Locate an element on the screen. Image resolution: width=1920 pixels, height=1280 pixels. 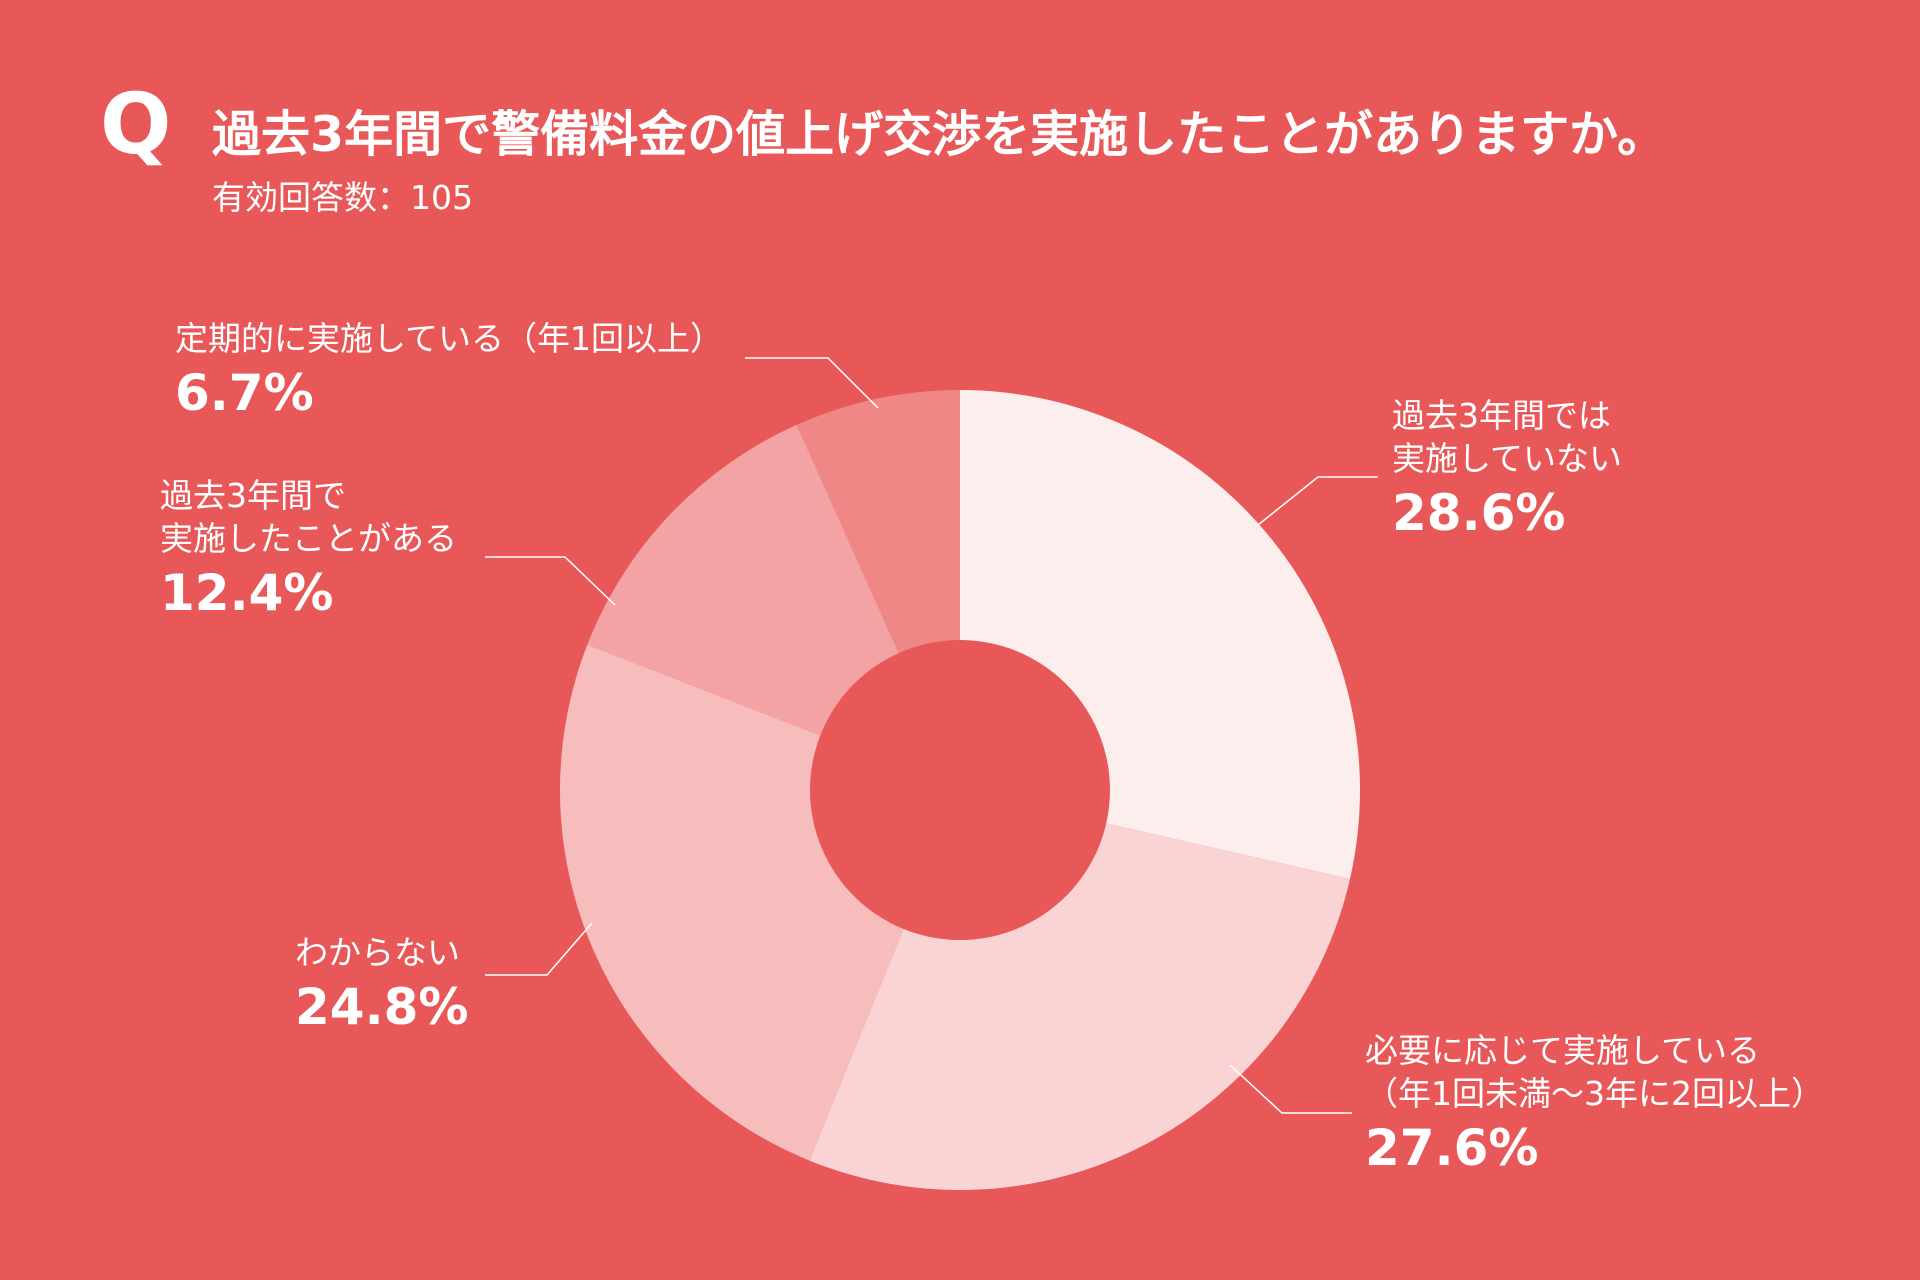
label-line: （年1回未満〜3年に2回以上） is located at coordinates (1594, 1093).